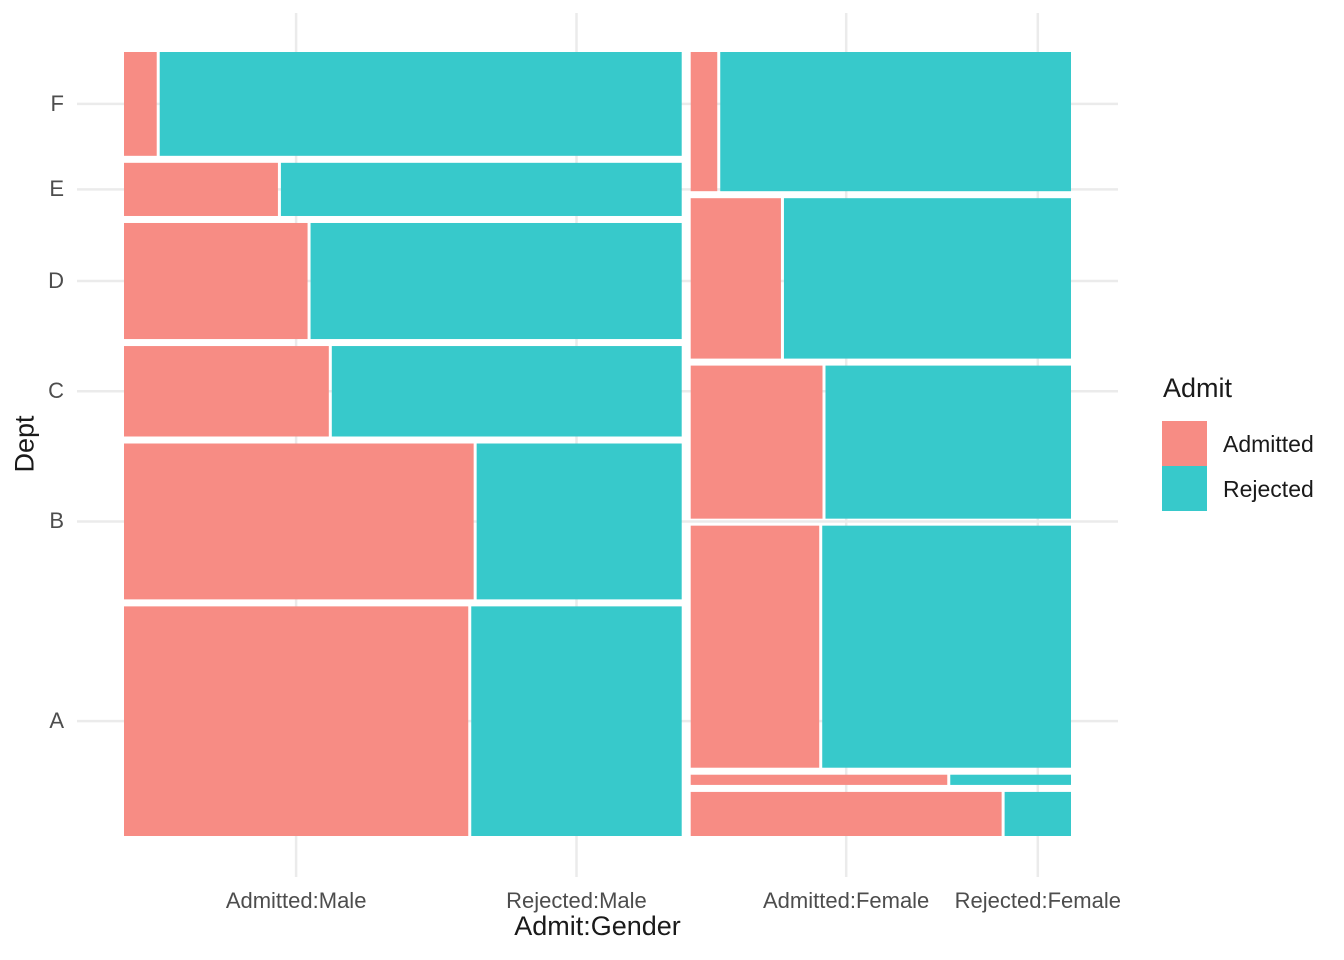 Image resolution: width=1344 pixels, height=960 pixels. I want to click on legend-key-rejected-swatch, so click(1184, 488).